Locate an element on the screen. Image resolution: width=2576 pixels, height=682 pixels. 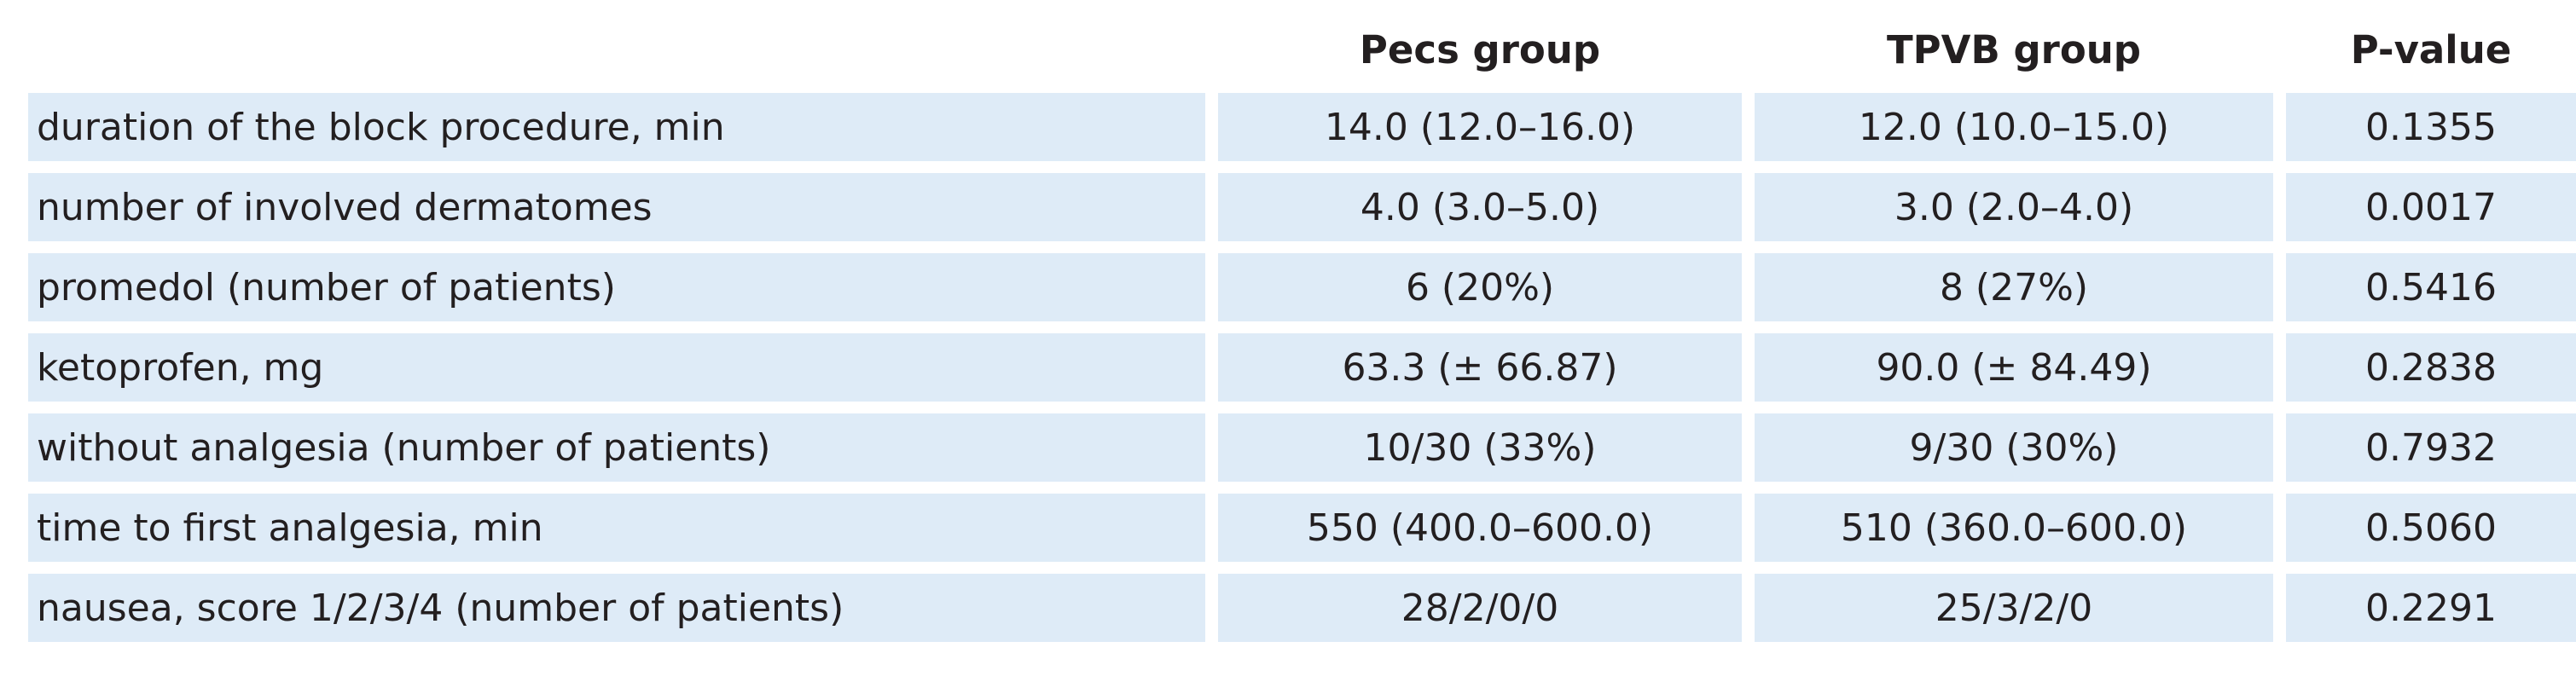
table-header-row: Pecs group TPVB group P-value is located at coordinates (1302, 40).